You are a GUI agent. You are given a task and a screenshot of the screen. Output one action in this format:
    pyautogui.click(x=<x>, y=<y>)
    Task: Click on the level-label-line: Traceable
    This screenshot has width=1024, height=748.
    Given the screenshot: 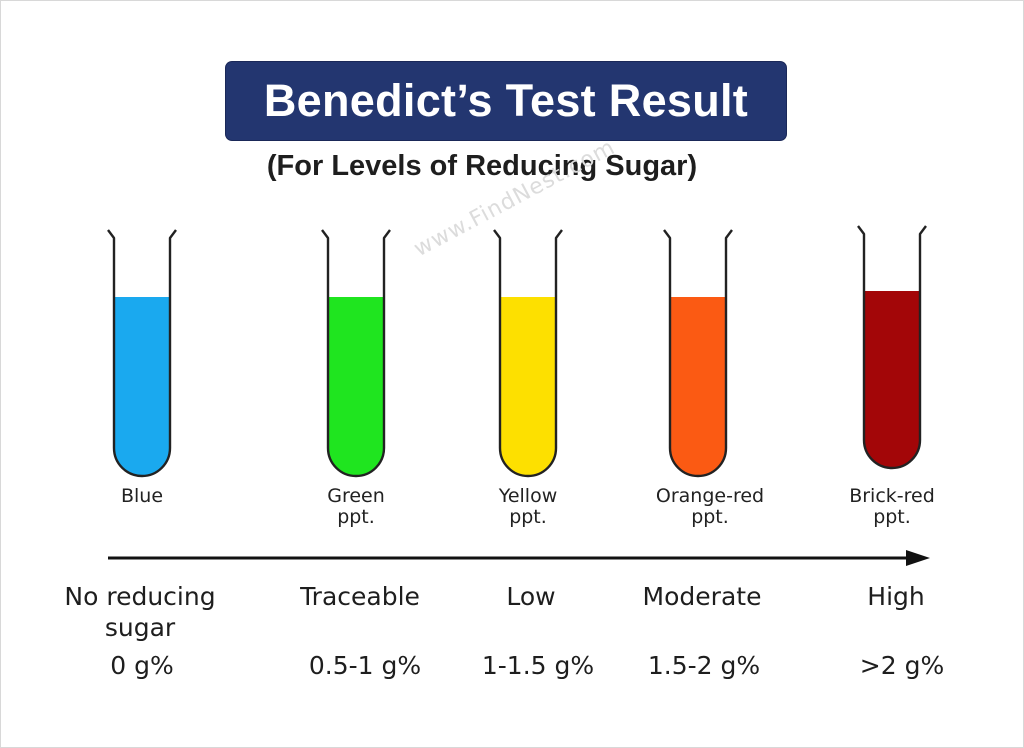 What is the action you would take?
    pyautogui.click(x=360, y=596)
    